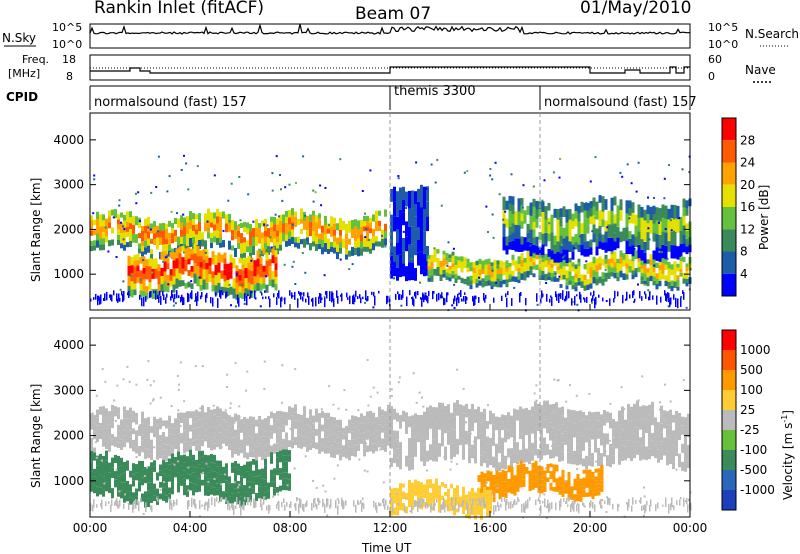 This screenshot has height=554, width=800. I want to click on freq-label: Freq., so click(35, 59).